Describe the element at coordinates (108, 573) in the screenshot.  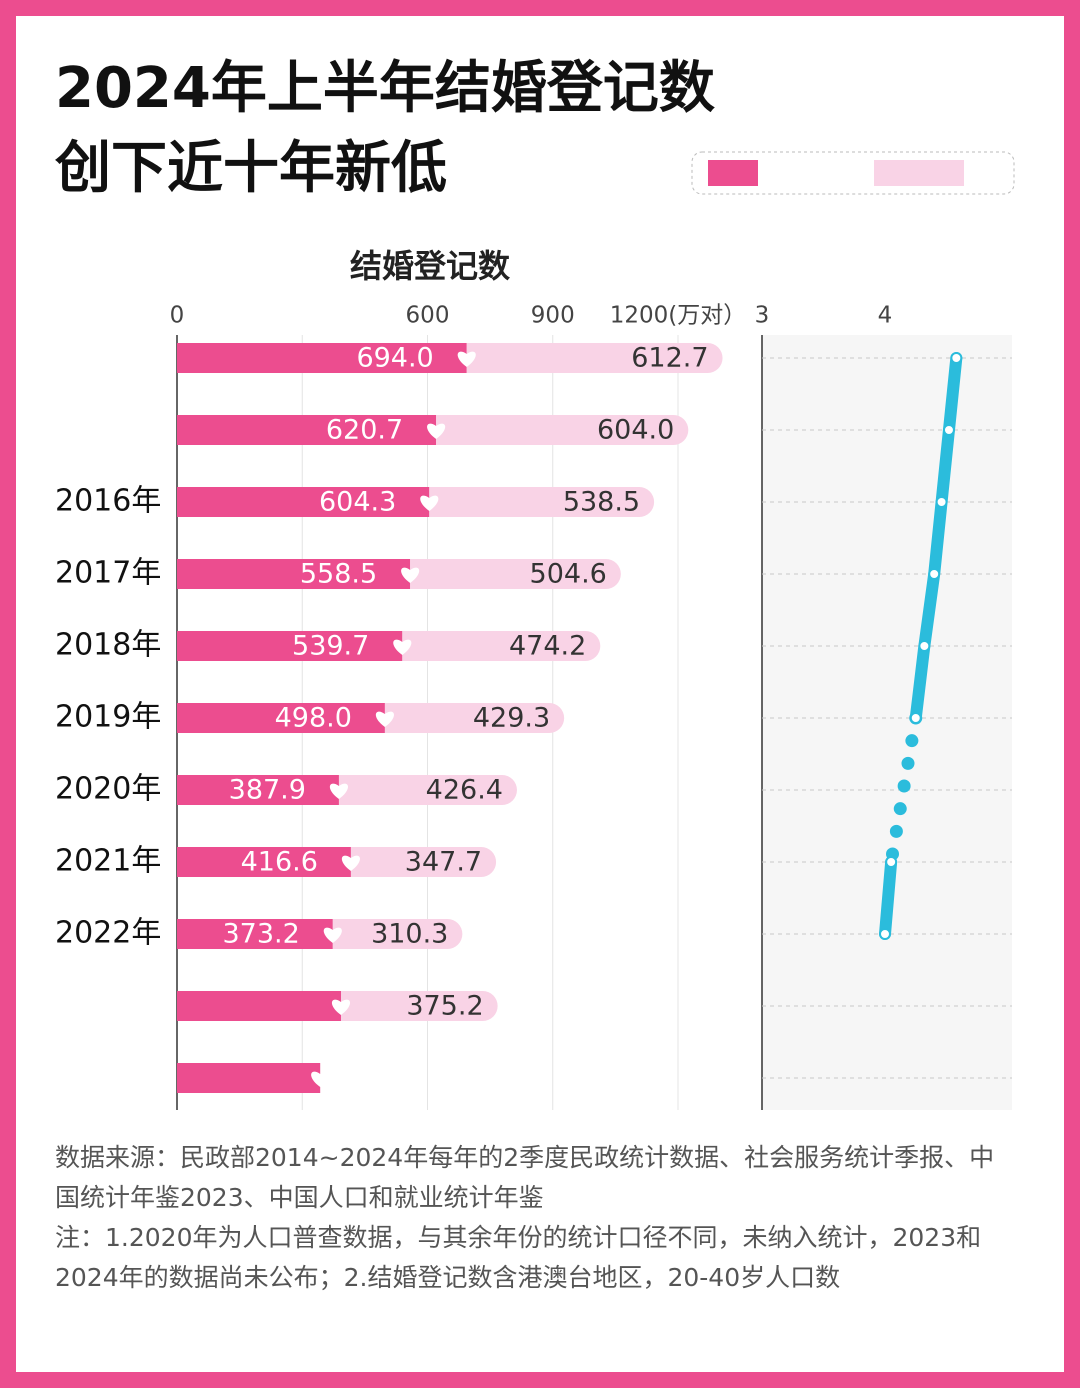
I see `y-tick-label: 2017年` at that location.